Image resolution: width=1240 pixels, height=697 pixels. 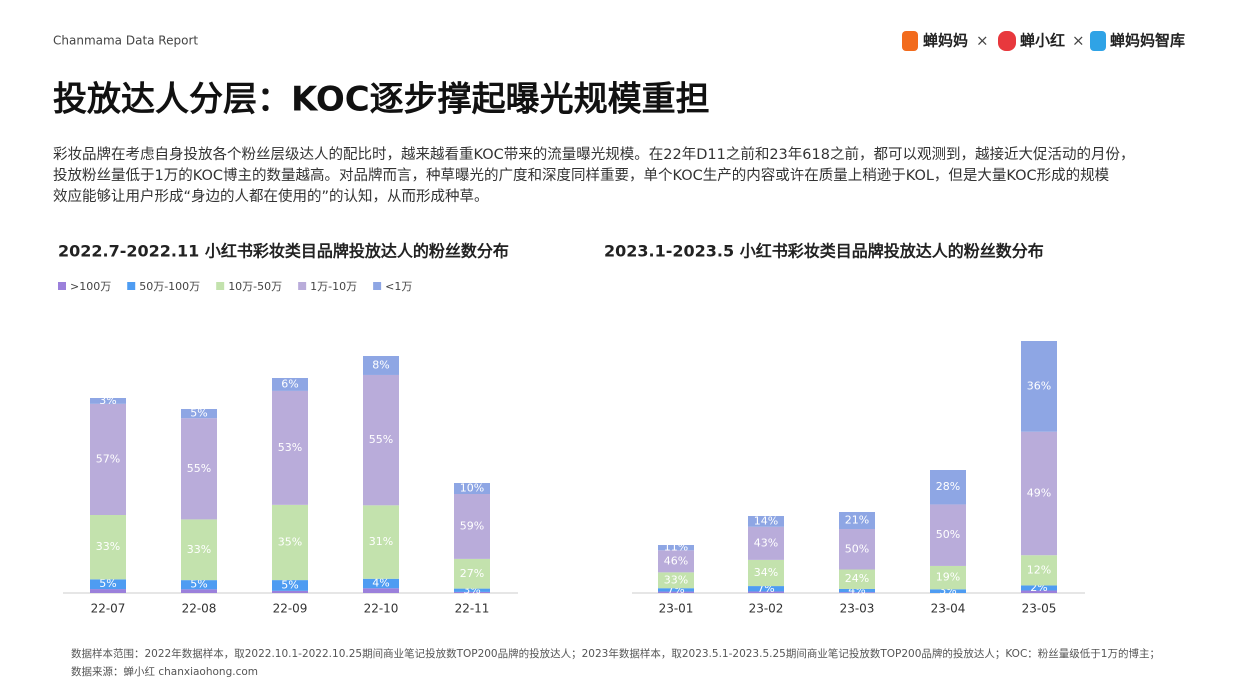 I want to click on data-label: 19%, so click(x=948, y=577).